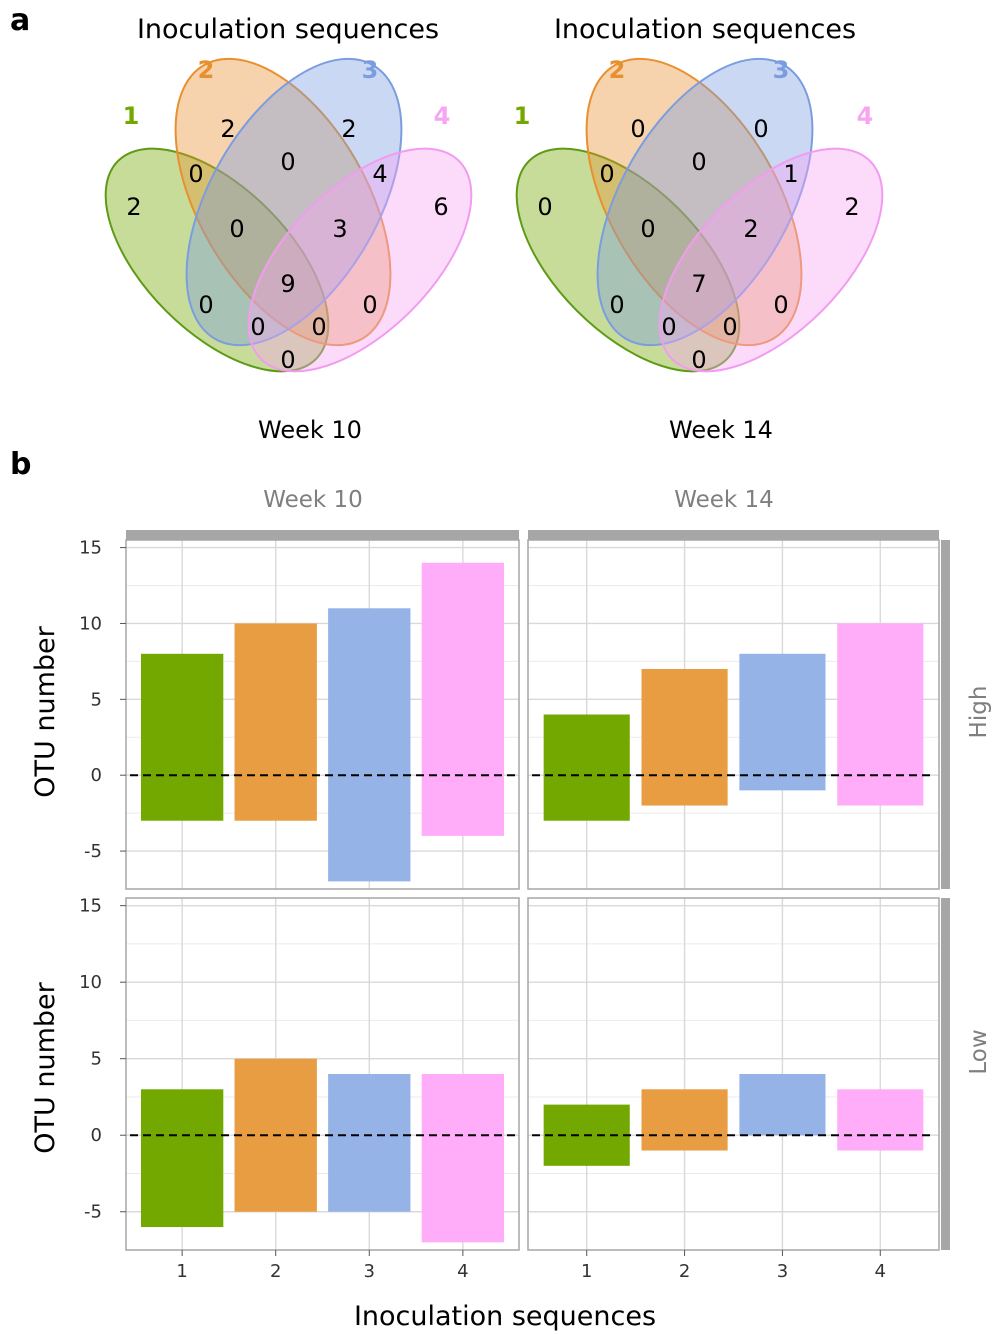 The width and height of the screenshot is (996, 1334). I want to click on venn-region-only4: 2, so click(851, 207).